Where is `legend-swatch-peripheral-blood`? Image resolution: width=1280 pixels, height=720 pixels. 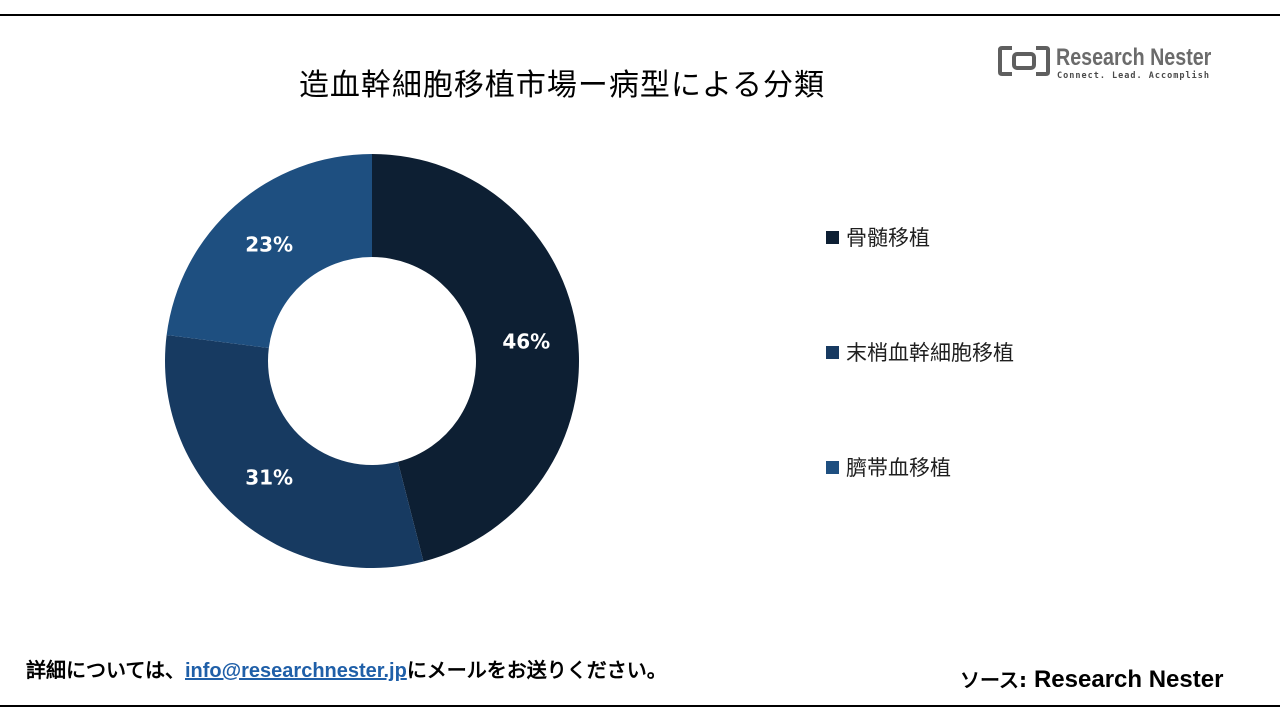 legend-swatch-peripheral-blood is located at coordinates (832, 352).